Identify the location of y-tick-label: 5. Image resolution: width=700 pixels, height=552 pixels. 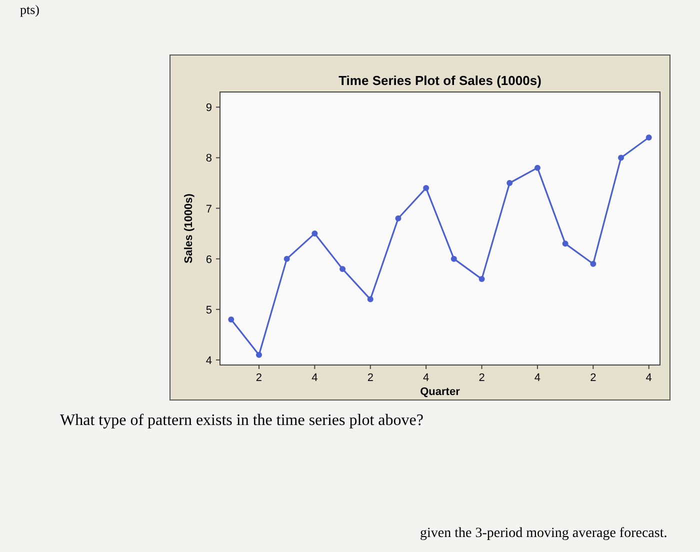
(209, 310).